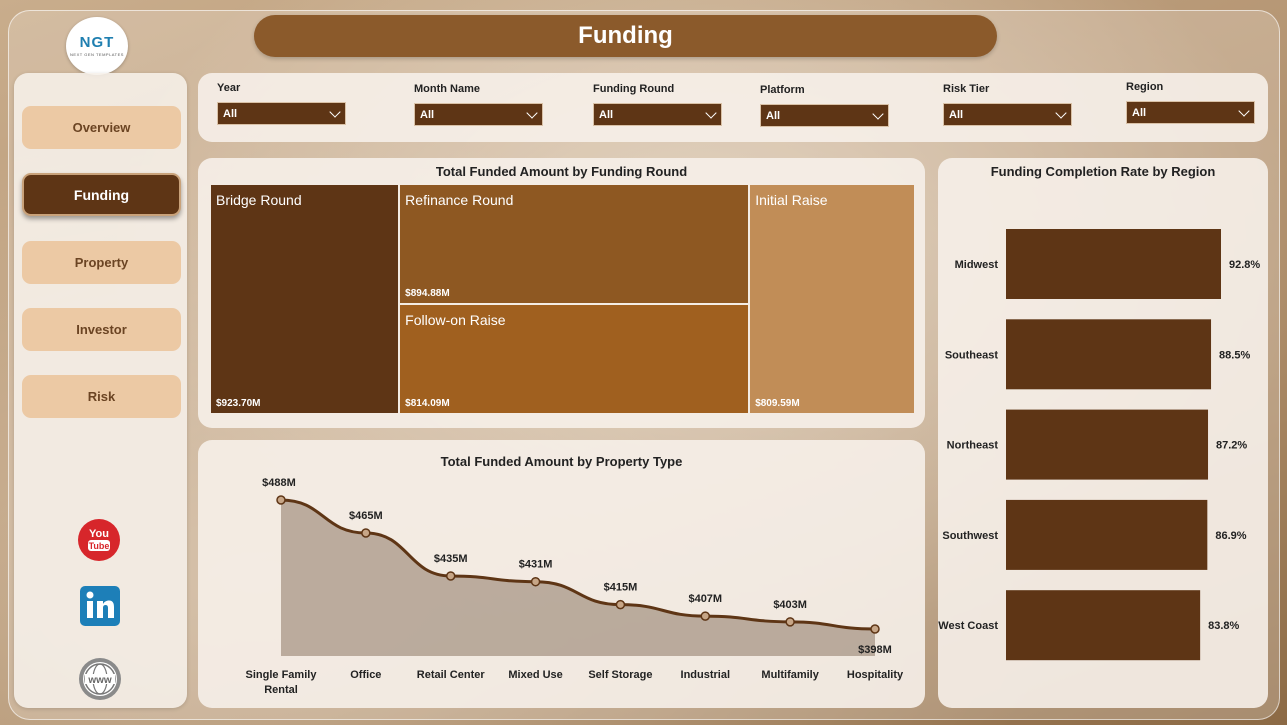 This screenshot has width=1287, height=725. I want to click on property-area-title: Total Funded Amount by Property Type, so click(561, 461).